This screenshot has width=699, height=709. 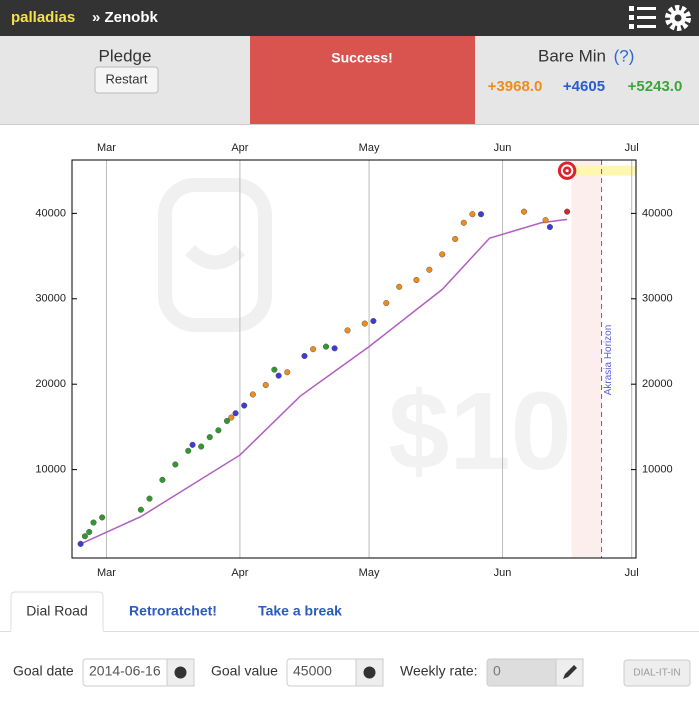 I want to click on tab-active, so click(x=57, y=611).